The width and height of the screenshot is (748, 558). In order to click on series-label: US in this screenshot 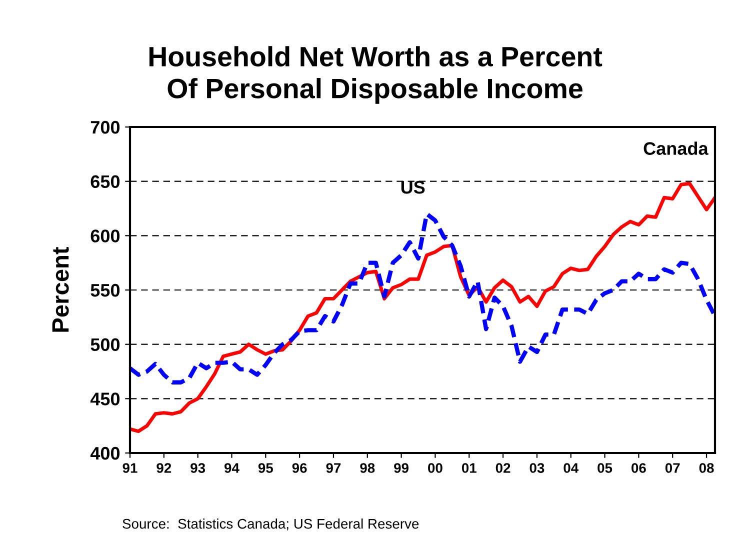, I will do `click(413, 187)`.